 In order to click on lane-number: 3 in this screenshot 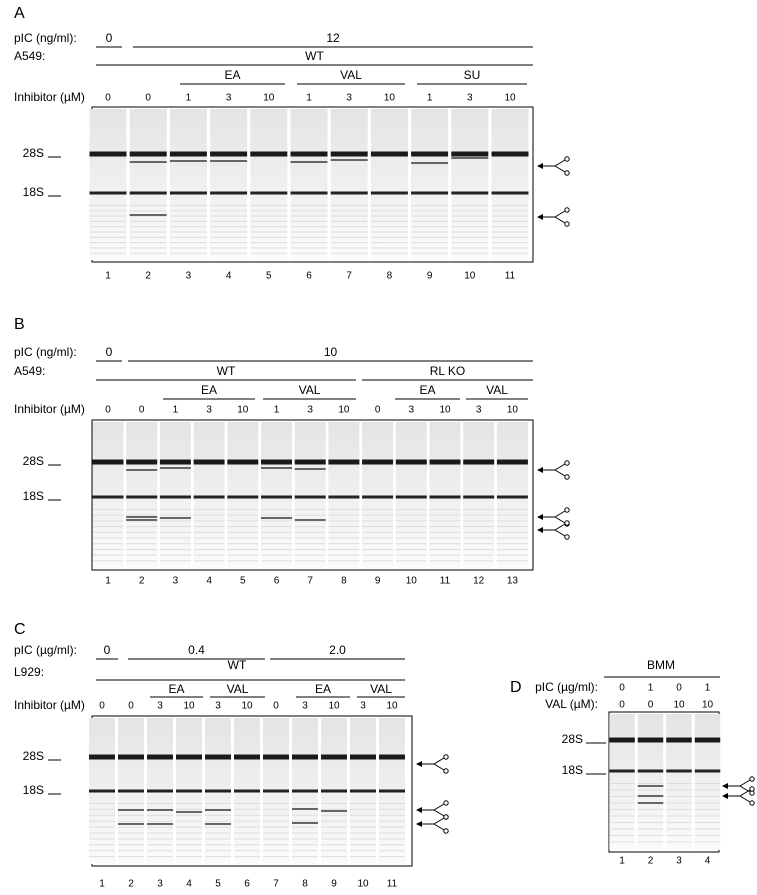, I will do `click(176, 581)`.